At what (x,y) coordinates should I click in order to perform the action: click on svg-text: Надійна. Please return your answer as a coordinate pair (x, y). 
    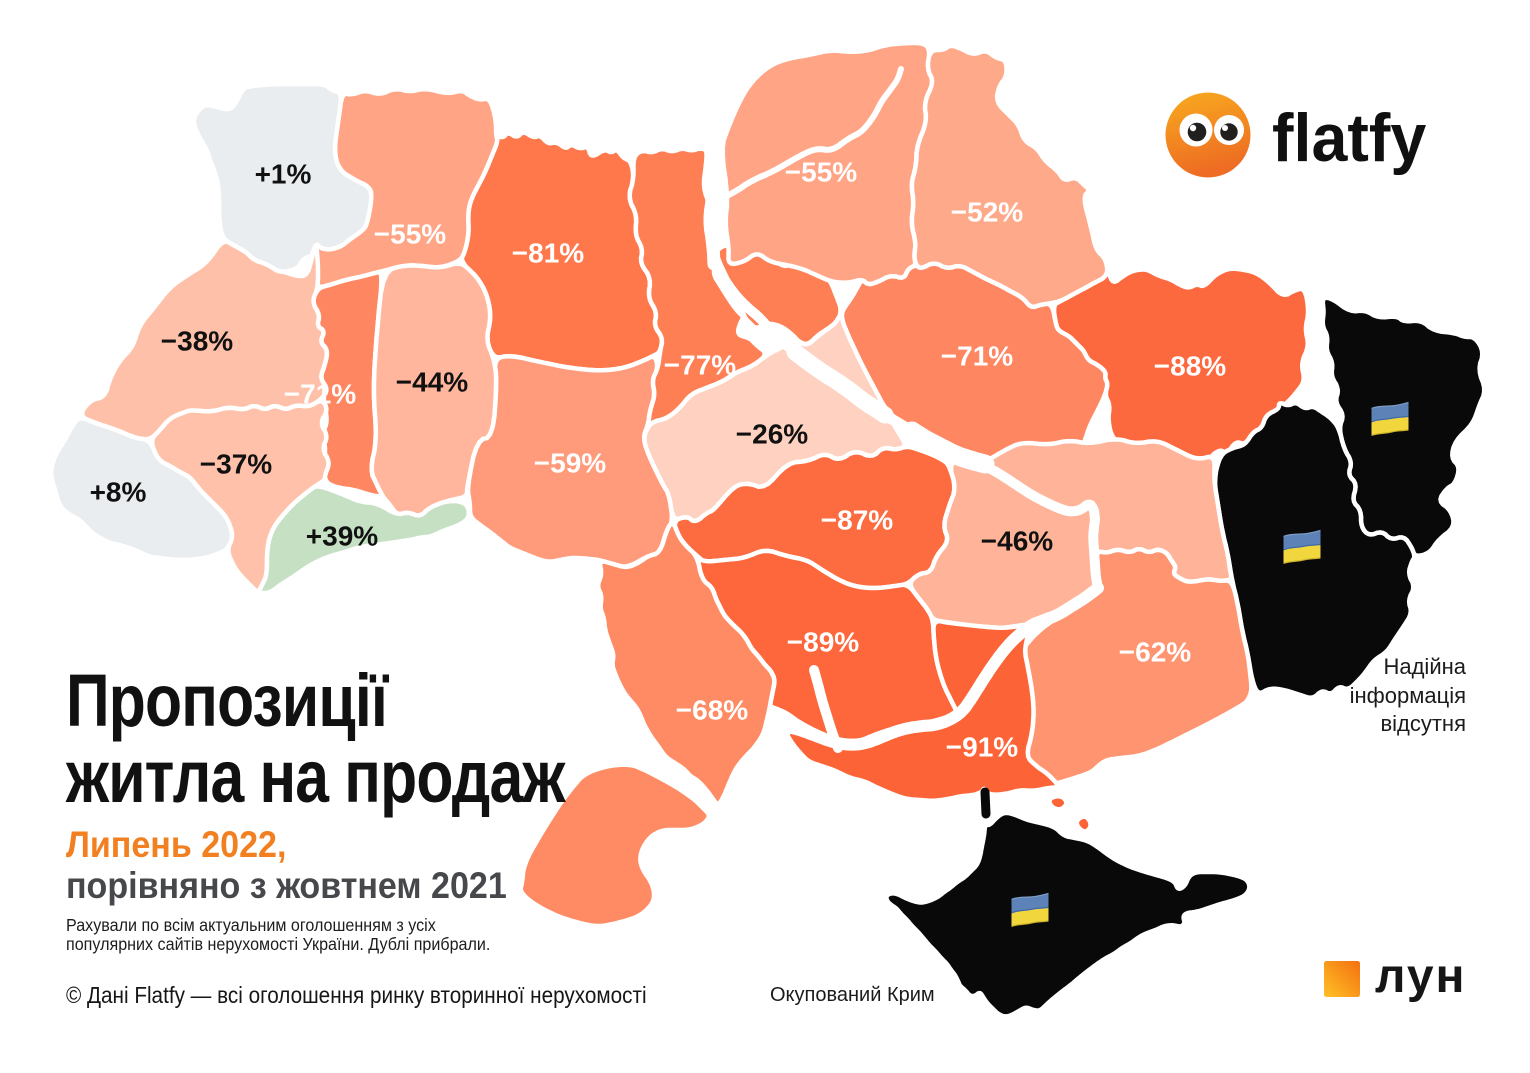
    Looking at the image, I should click on (1424, 666).